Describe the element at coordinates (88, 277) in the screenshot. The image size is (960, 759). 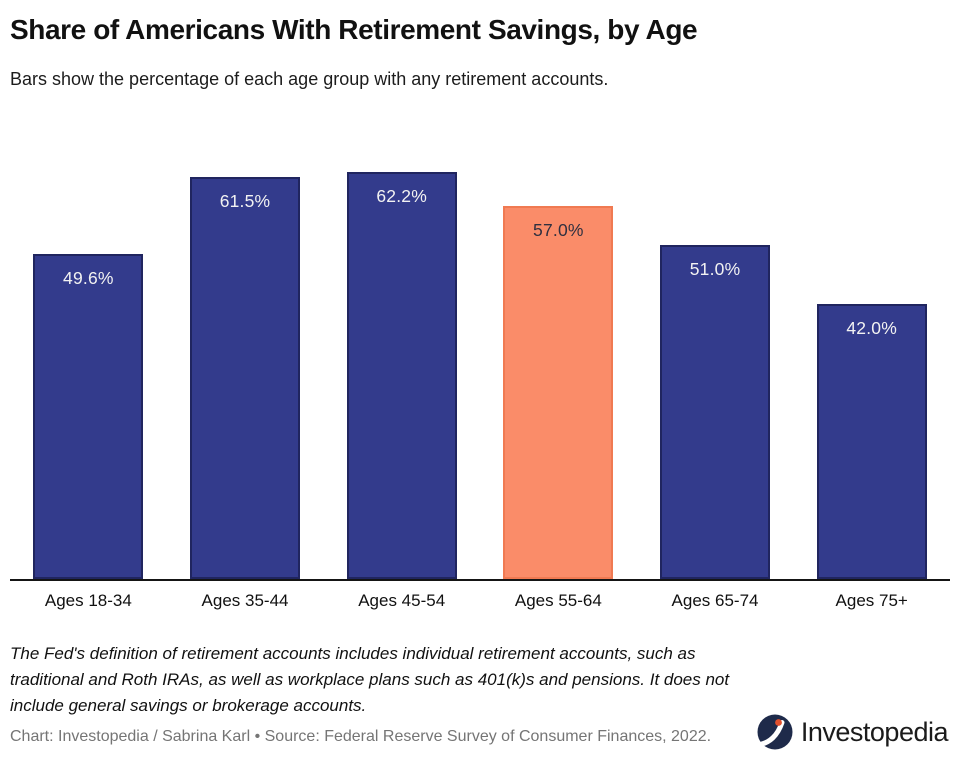
I see `bar-value-label: 49.6%` at that location.